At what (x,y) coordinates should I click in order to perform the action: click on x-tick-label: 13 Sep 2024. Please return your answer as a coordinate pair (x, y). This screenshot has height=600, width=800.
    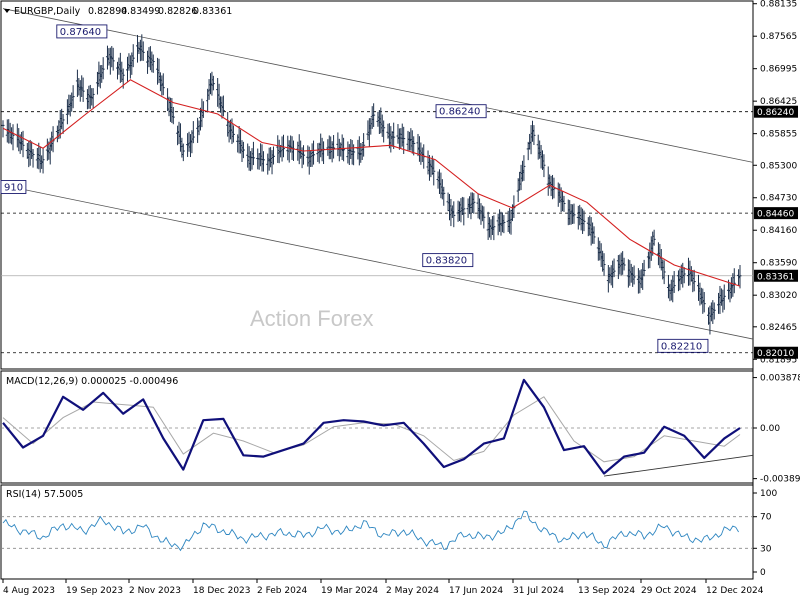
    Looking at the image, I should click on (606, 591).